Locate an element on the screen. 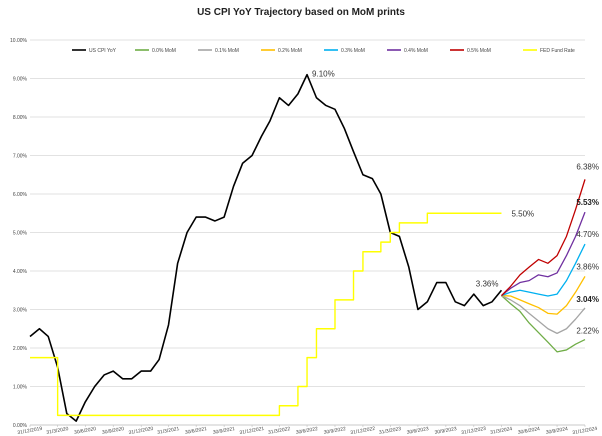 The width and height of the screenshot is (602, 436). data-label: 5.53% is located at coordinates (587, 202).